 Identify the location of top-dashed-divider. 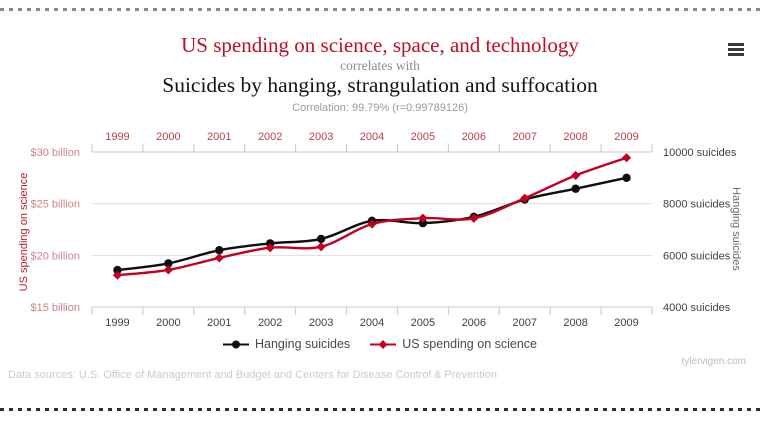
(380, 9).